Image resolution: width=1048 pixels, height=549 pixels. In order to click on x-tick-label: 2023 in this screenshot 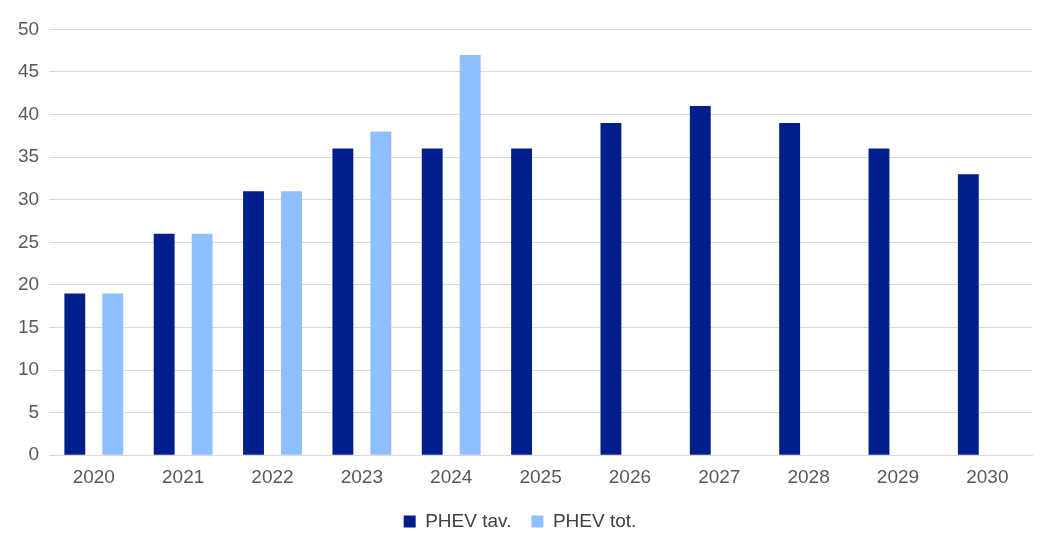, I will do `click(361, 476)`.